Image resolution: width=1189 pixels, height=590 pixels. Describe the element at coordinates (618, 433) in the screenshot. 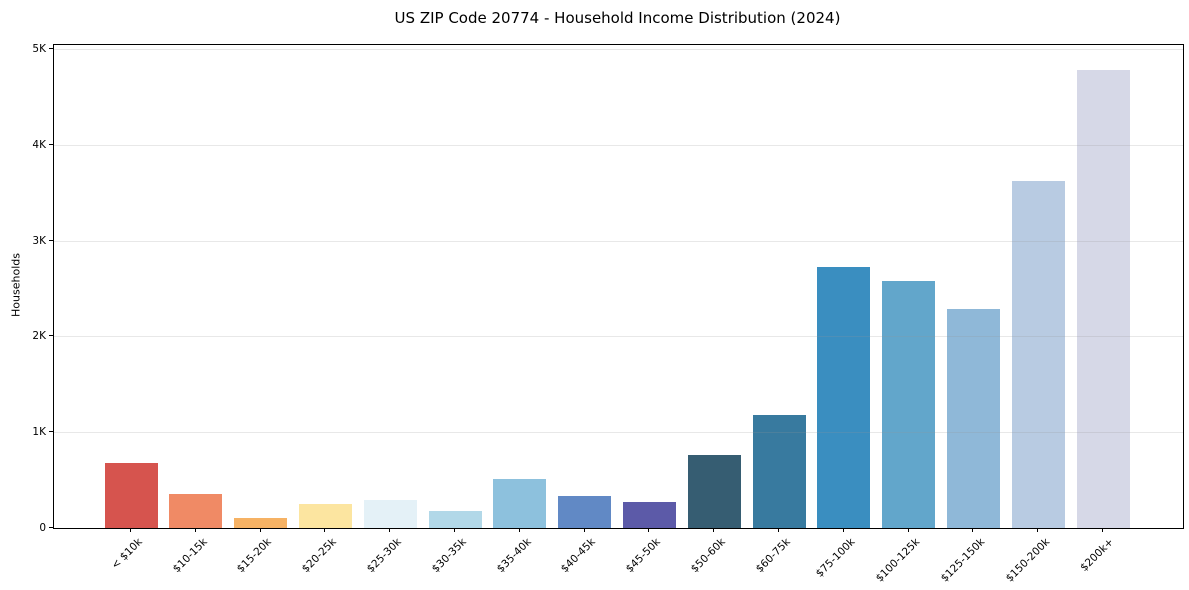

I see `gridline-1K` at that location.